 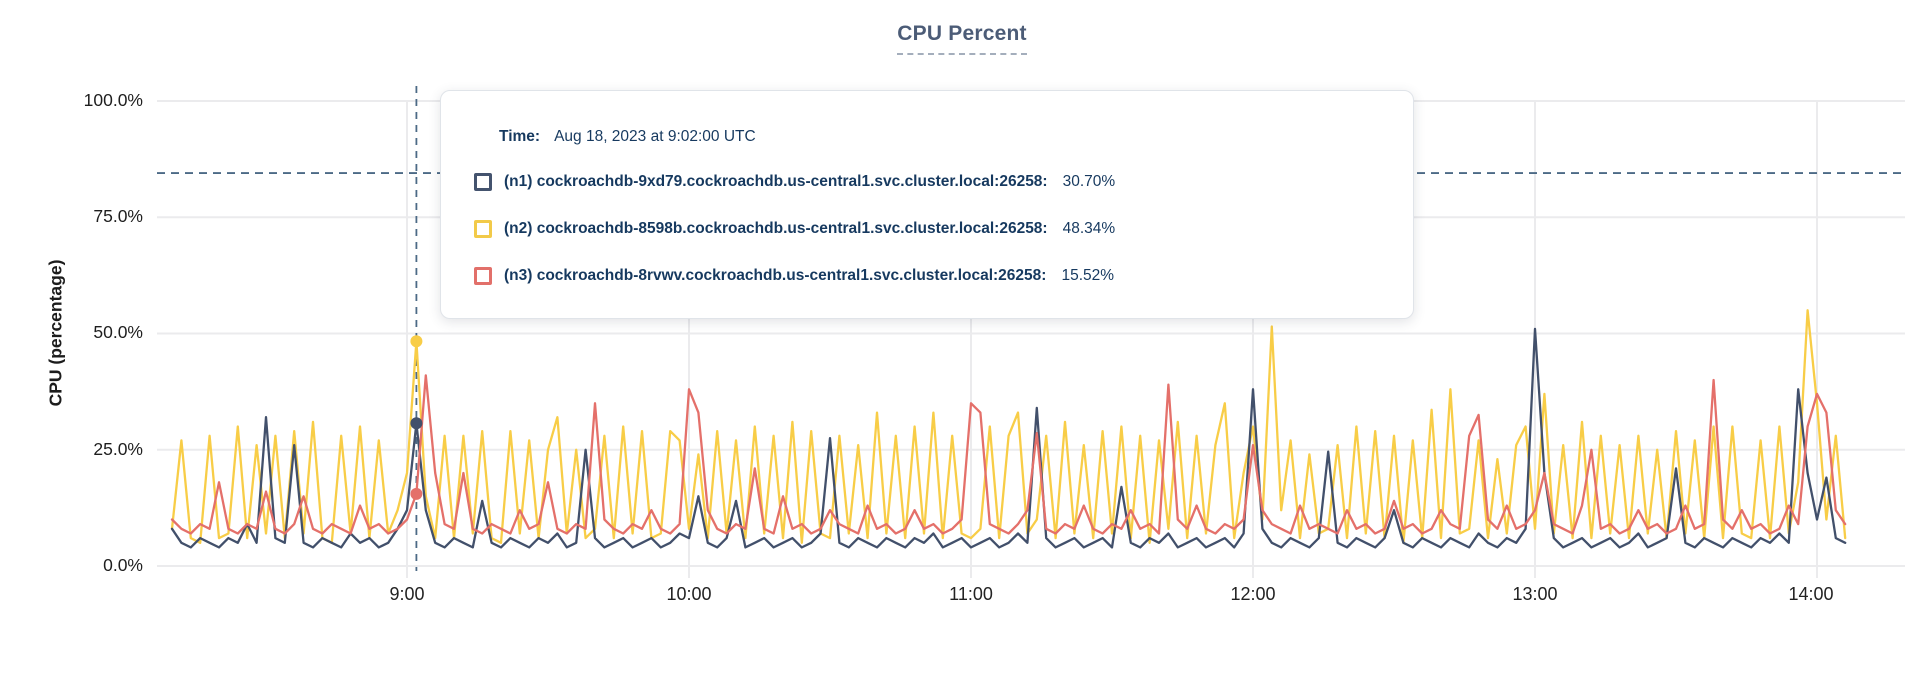 I want to click on x-tick-14: 14:00, so click(x=1811, y=594).